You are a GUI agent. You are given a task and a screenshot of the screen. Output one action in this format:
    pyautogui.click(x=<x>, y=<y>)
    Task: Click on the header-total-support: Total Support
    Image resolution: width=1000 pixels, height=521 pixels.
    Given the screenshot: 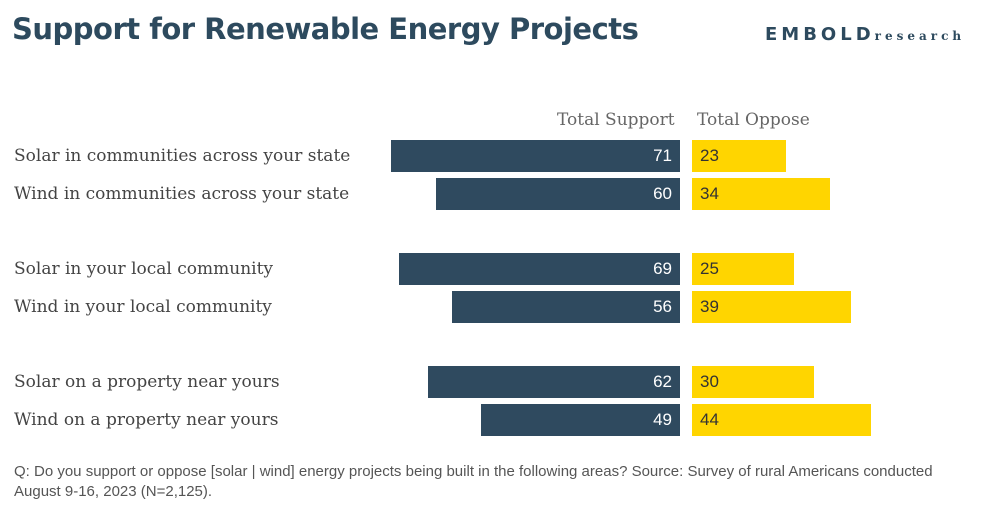 What is the action you would take?
    pyautogui.click(x=616, y=120)
    